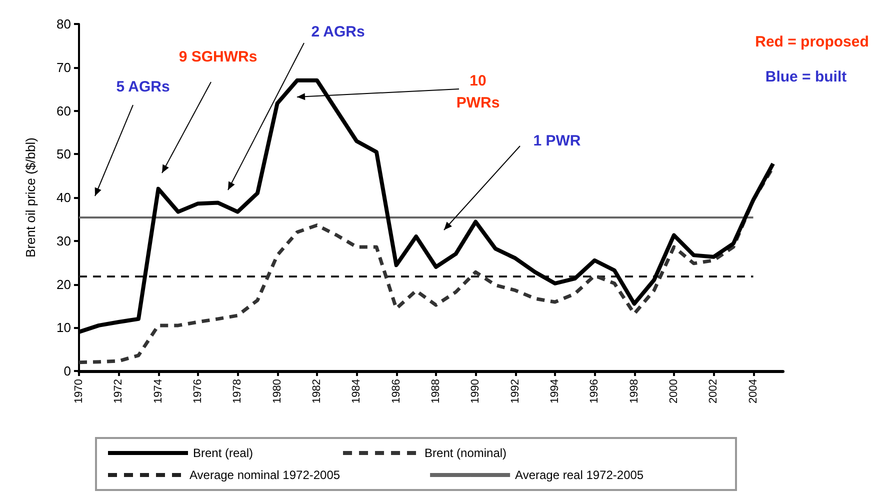 This screenshot has width=875, height=493. I want to click on legend-label: Average real 1972-2005, so click(579, 475).